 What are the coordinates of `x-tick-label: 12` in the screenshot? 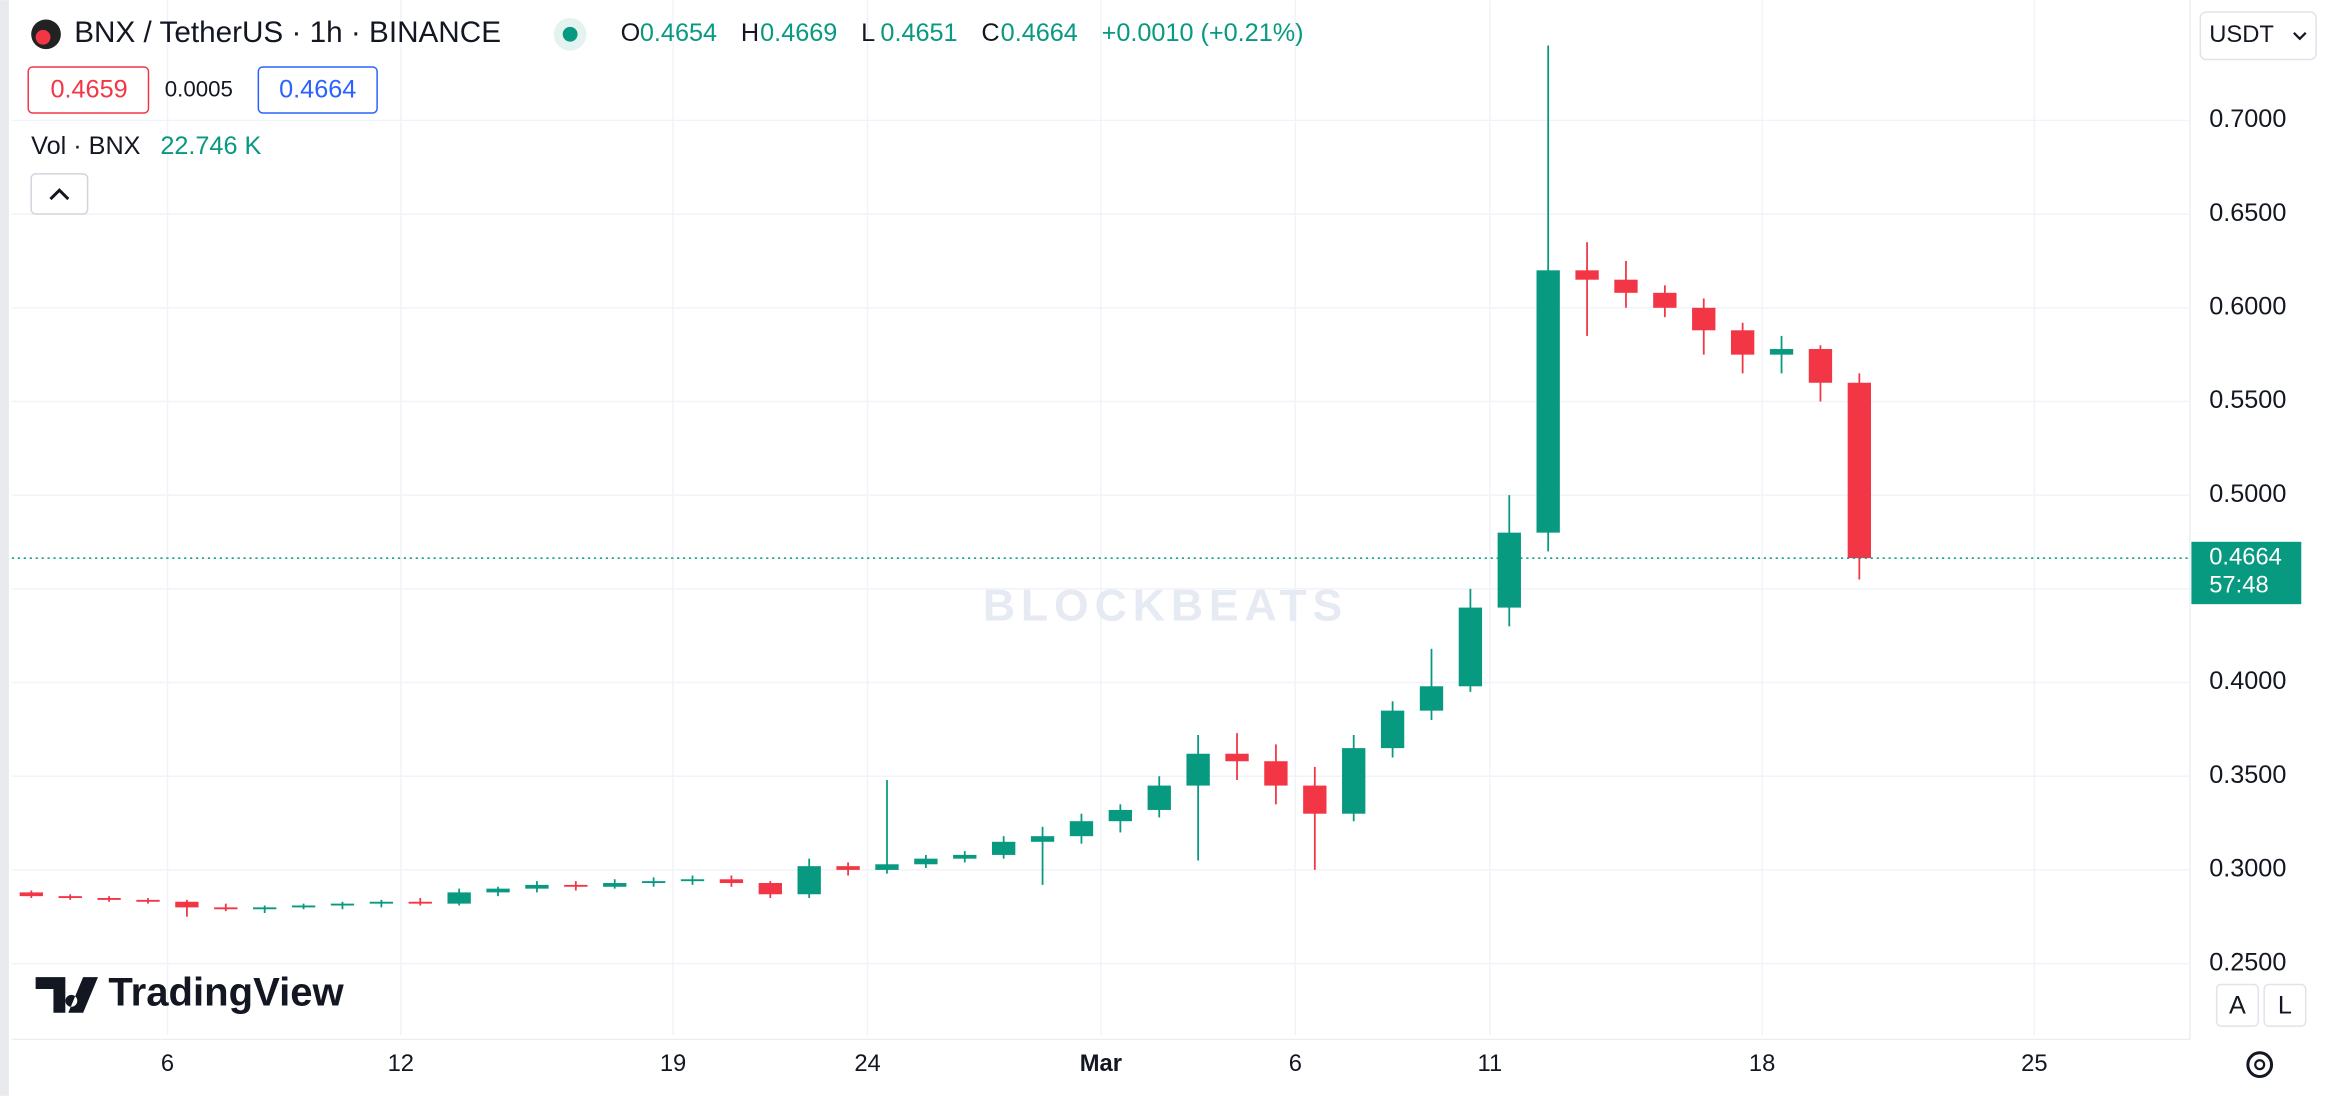 It's located at (401, 1063).